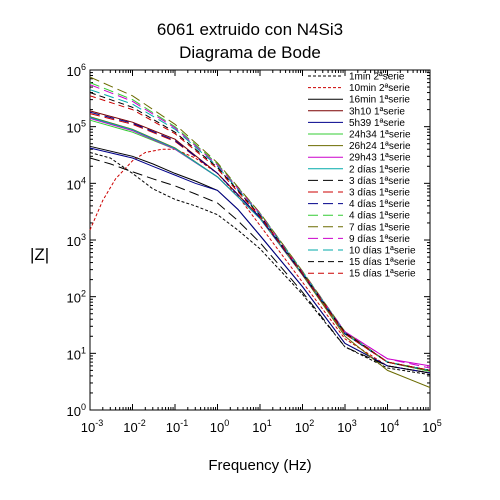 Image resolution: width=500 pixels, height=500 pixels. Describe the element at coordinates (379, 239) in the screenshot. I see `legend-label: 9 días 1ªserie` at that location.